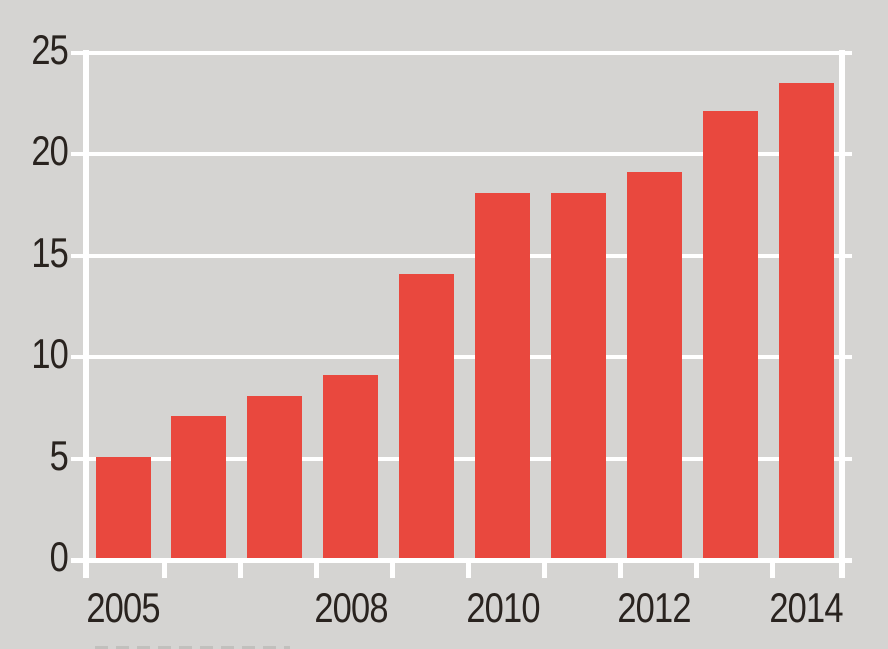 The width and height of the screenshot is (888, 649). Describe the element at coordinates (502, 607) in the screenshot. I see `x-axis-tick-label: 2010` at that location.